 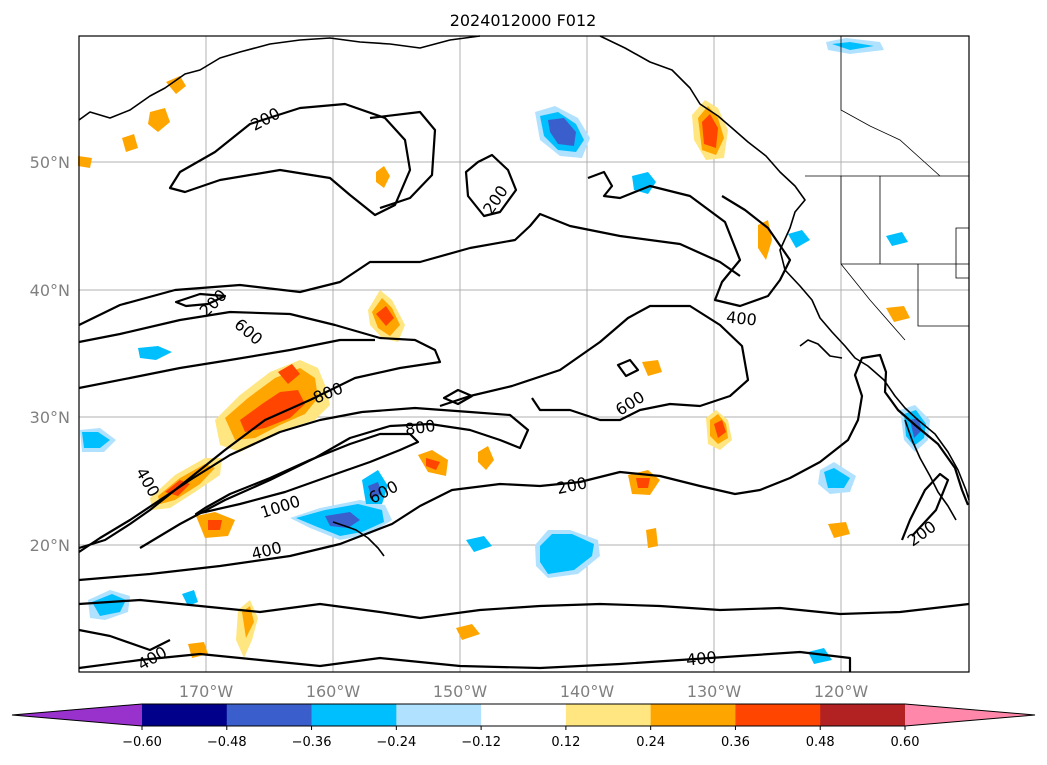 What do you see at coordinates (50, 162) in the screenshot?
I see `lat-tick-label: 50°N` at bounding box center [50, 162].